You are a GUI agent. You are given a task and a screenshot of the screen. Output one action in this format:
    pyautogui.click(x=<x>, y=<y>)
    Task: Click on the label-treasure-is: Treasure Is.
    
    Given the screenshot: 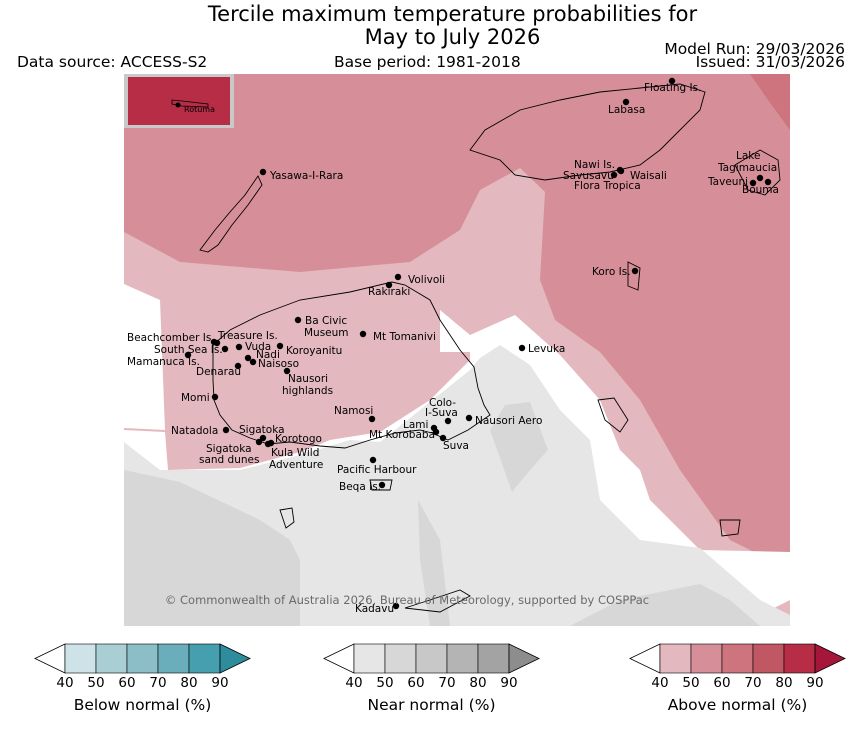 What is the action you would take?
    pyautogui.click(x=247, y=336)
    